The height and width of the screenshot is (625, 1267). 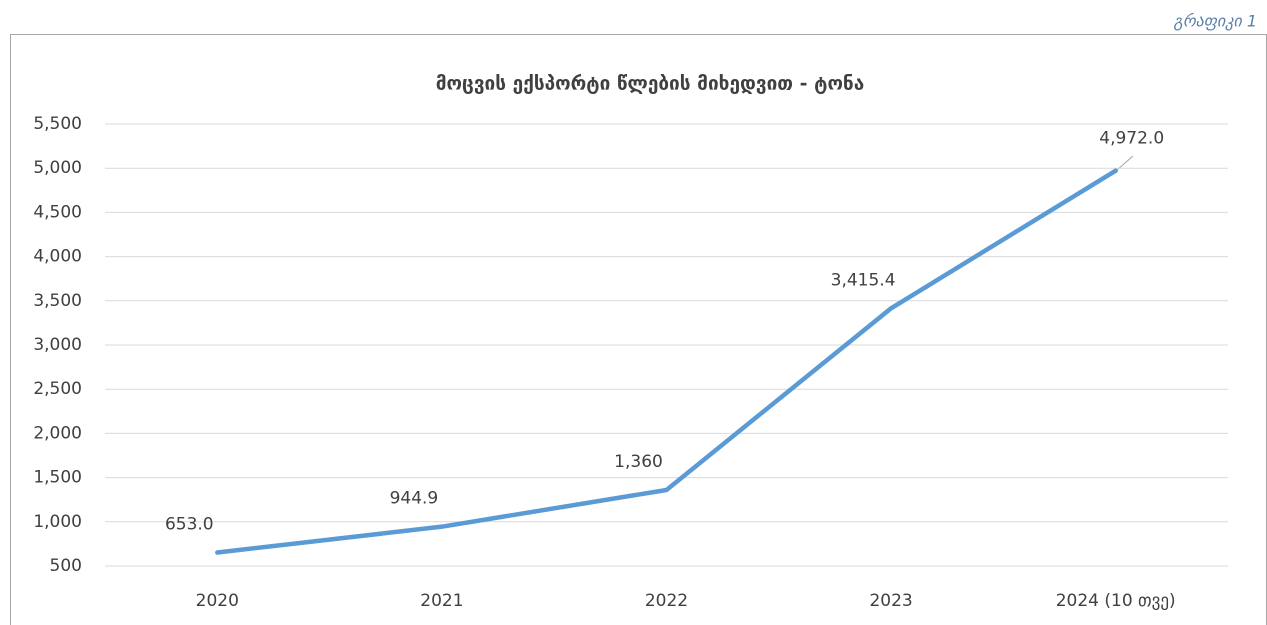 I want to click on y-tick-label: 1,000, so click(x=57, y=522).